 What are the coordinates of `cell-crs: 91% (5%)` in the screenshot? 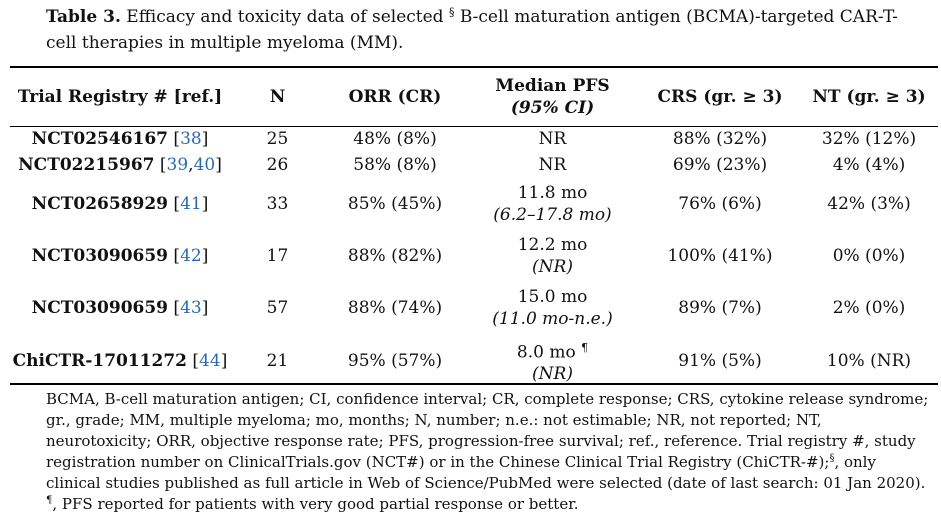 It's located at (720, 361).